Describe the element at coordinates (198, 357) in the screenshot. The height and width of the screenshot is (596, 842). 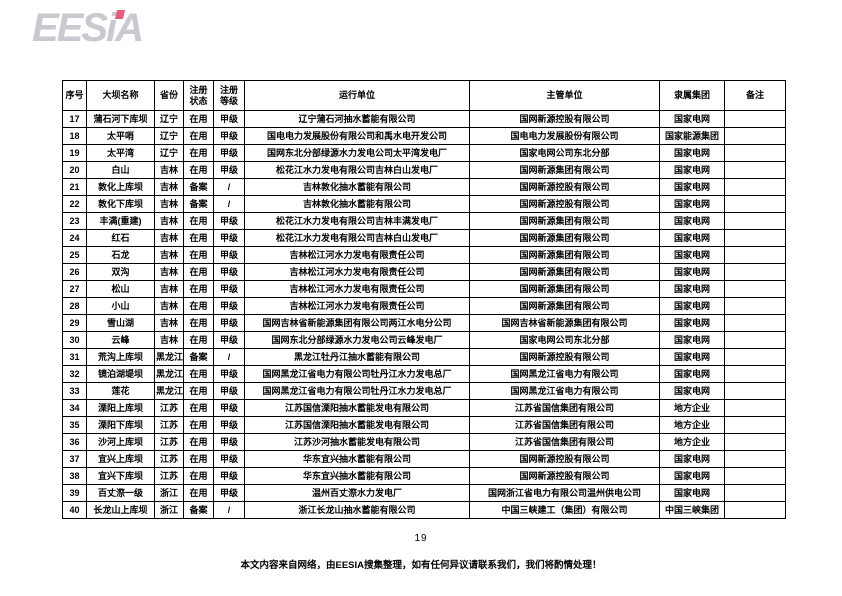
I see `table-cell-reg_status: 备案` at that location.